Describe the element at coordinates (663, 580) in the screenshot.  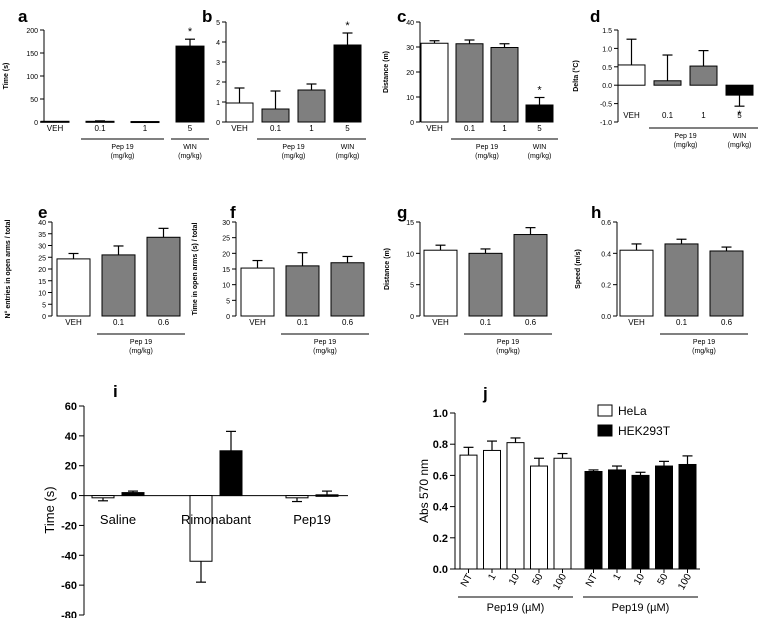
I see `x-tick-label: 50` at that location.